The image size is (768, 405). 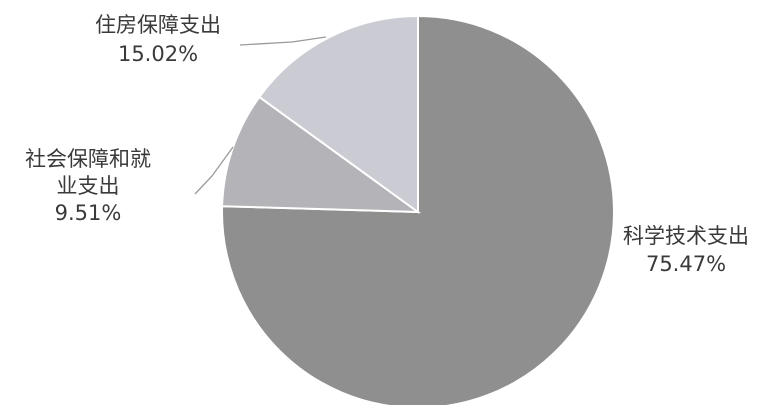 What do you see at coordinates (88, 186) in the screenshot?
I see `slice-name-label: 业支出` at bounding box center [88, 186].